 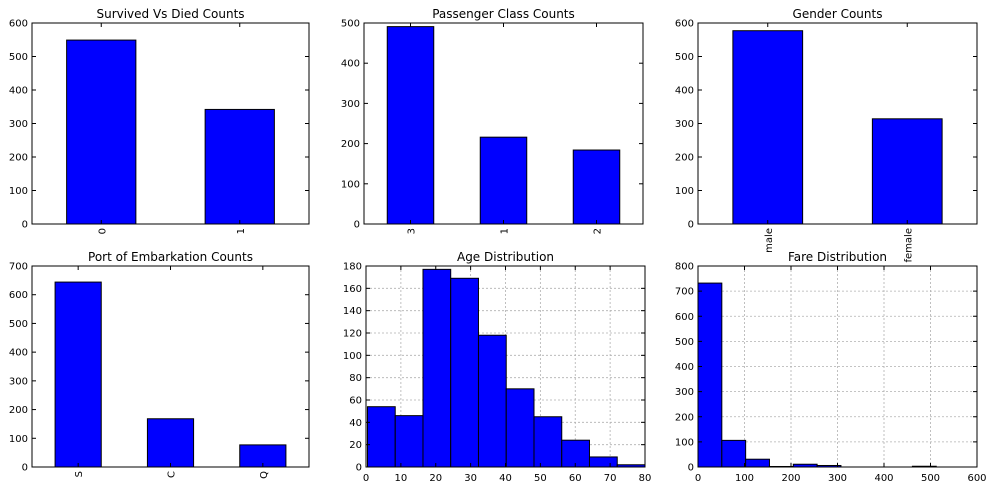 I want to click on y-tick-label: 800, so click(x=684, y=267).